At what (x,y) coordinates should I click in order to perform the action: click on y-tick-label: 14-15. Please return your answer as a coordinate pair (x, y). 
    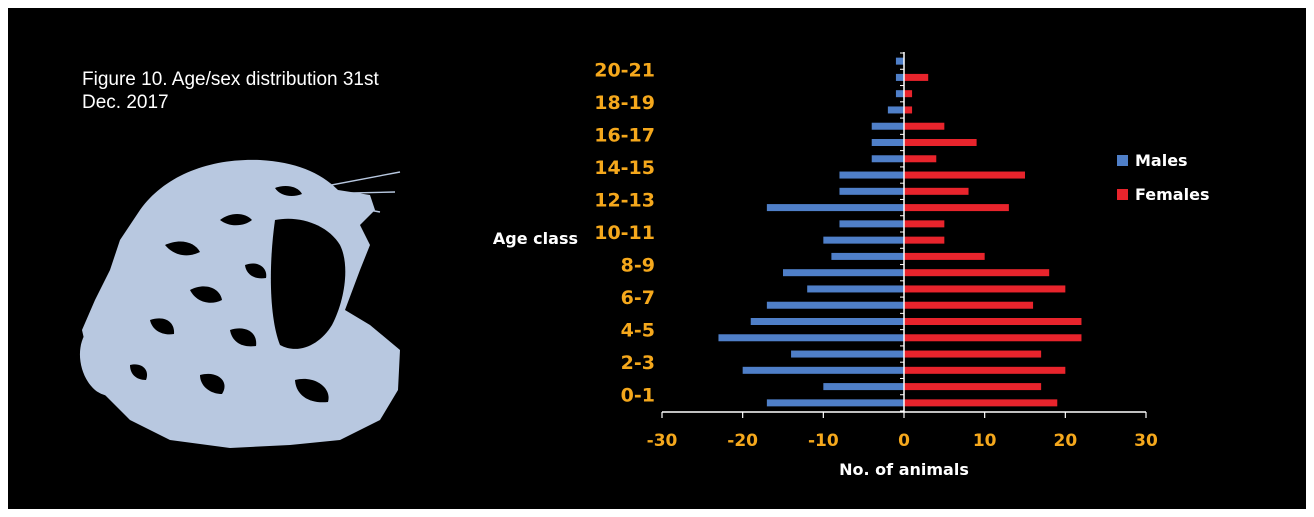
    Looking at the image, I should click on (624, 168).